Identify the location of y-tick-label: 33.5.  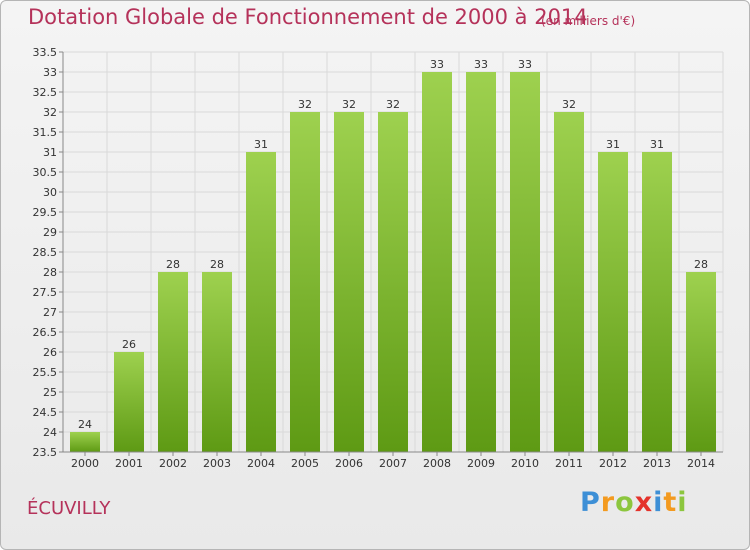
(45, 52).